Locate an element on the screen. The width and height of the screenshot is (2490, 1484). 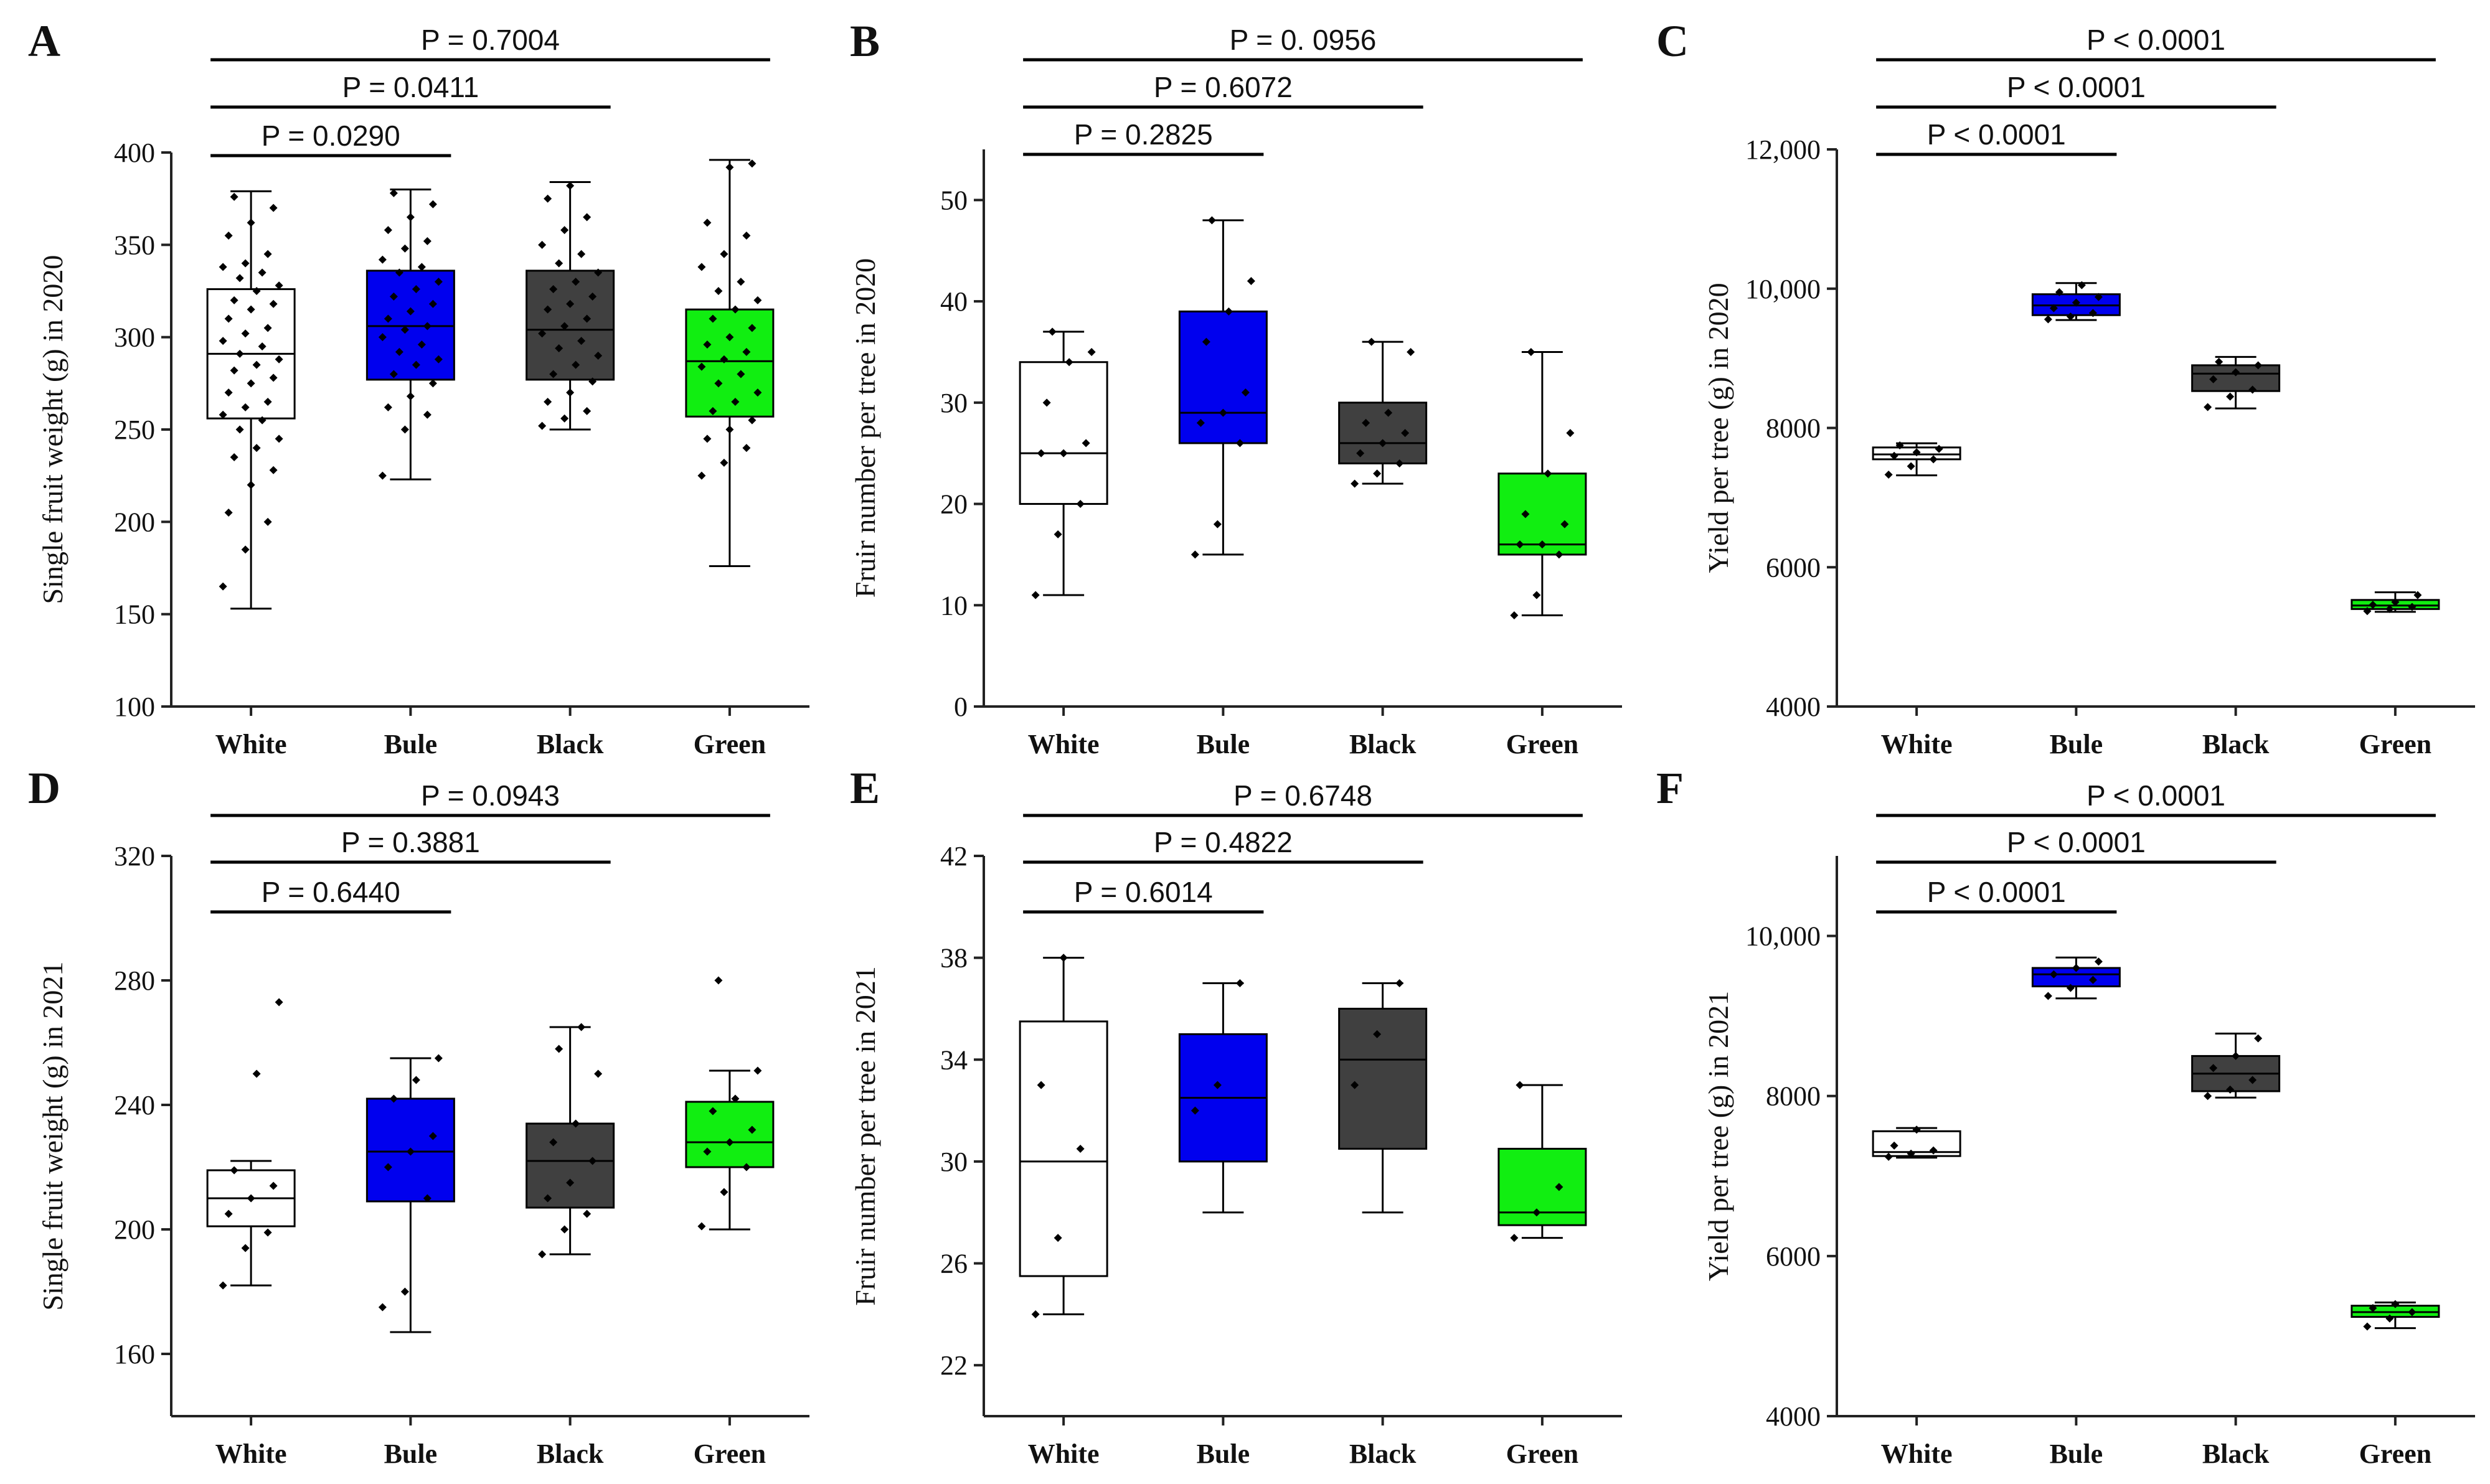
y-axis-title: Single fruit weight (g) in 2020 is located at coordinates (53, 429).